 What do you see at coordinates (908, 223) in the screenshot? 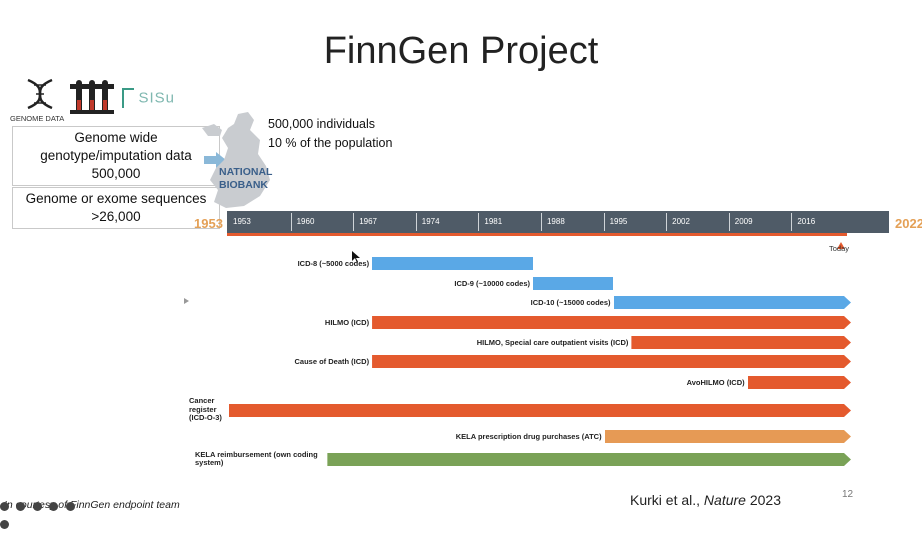
I see `timeline-end-year: 2022` at bounding box center [908, 223].